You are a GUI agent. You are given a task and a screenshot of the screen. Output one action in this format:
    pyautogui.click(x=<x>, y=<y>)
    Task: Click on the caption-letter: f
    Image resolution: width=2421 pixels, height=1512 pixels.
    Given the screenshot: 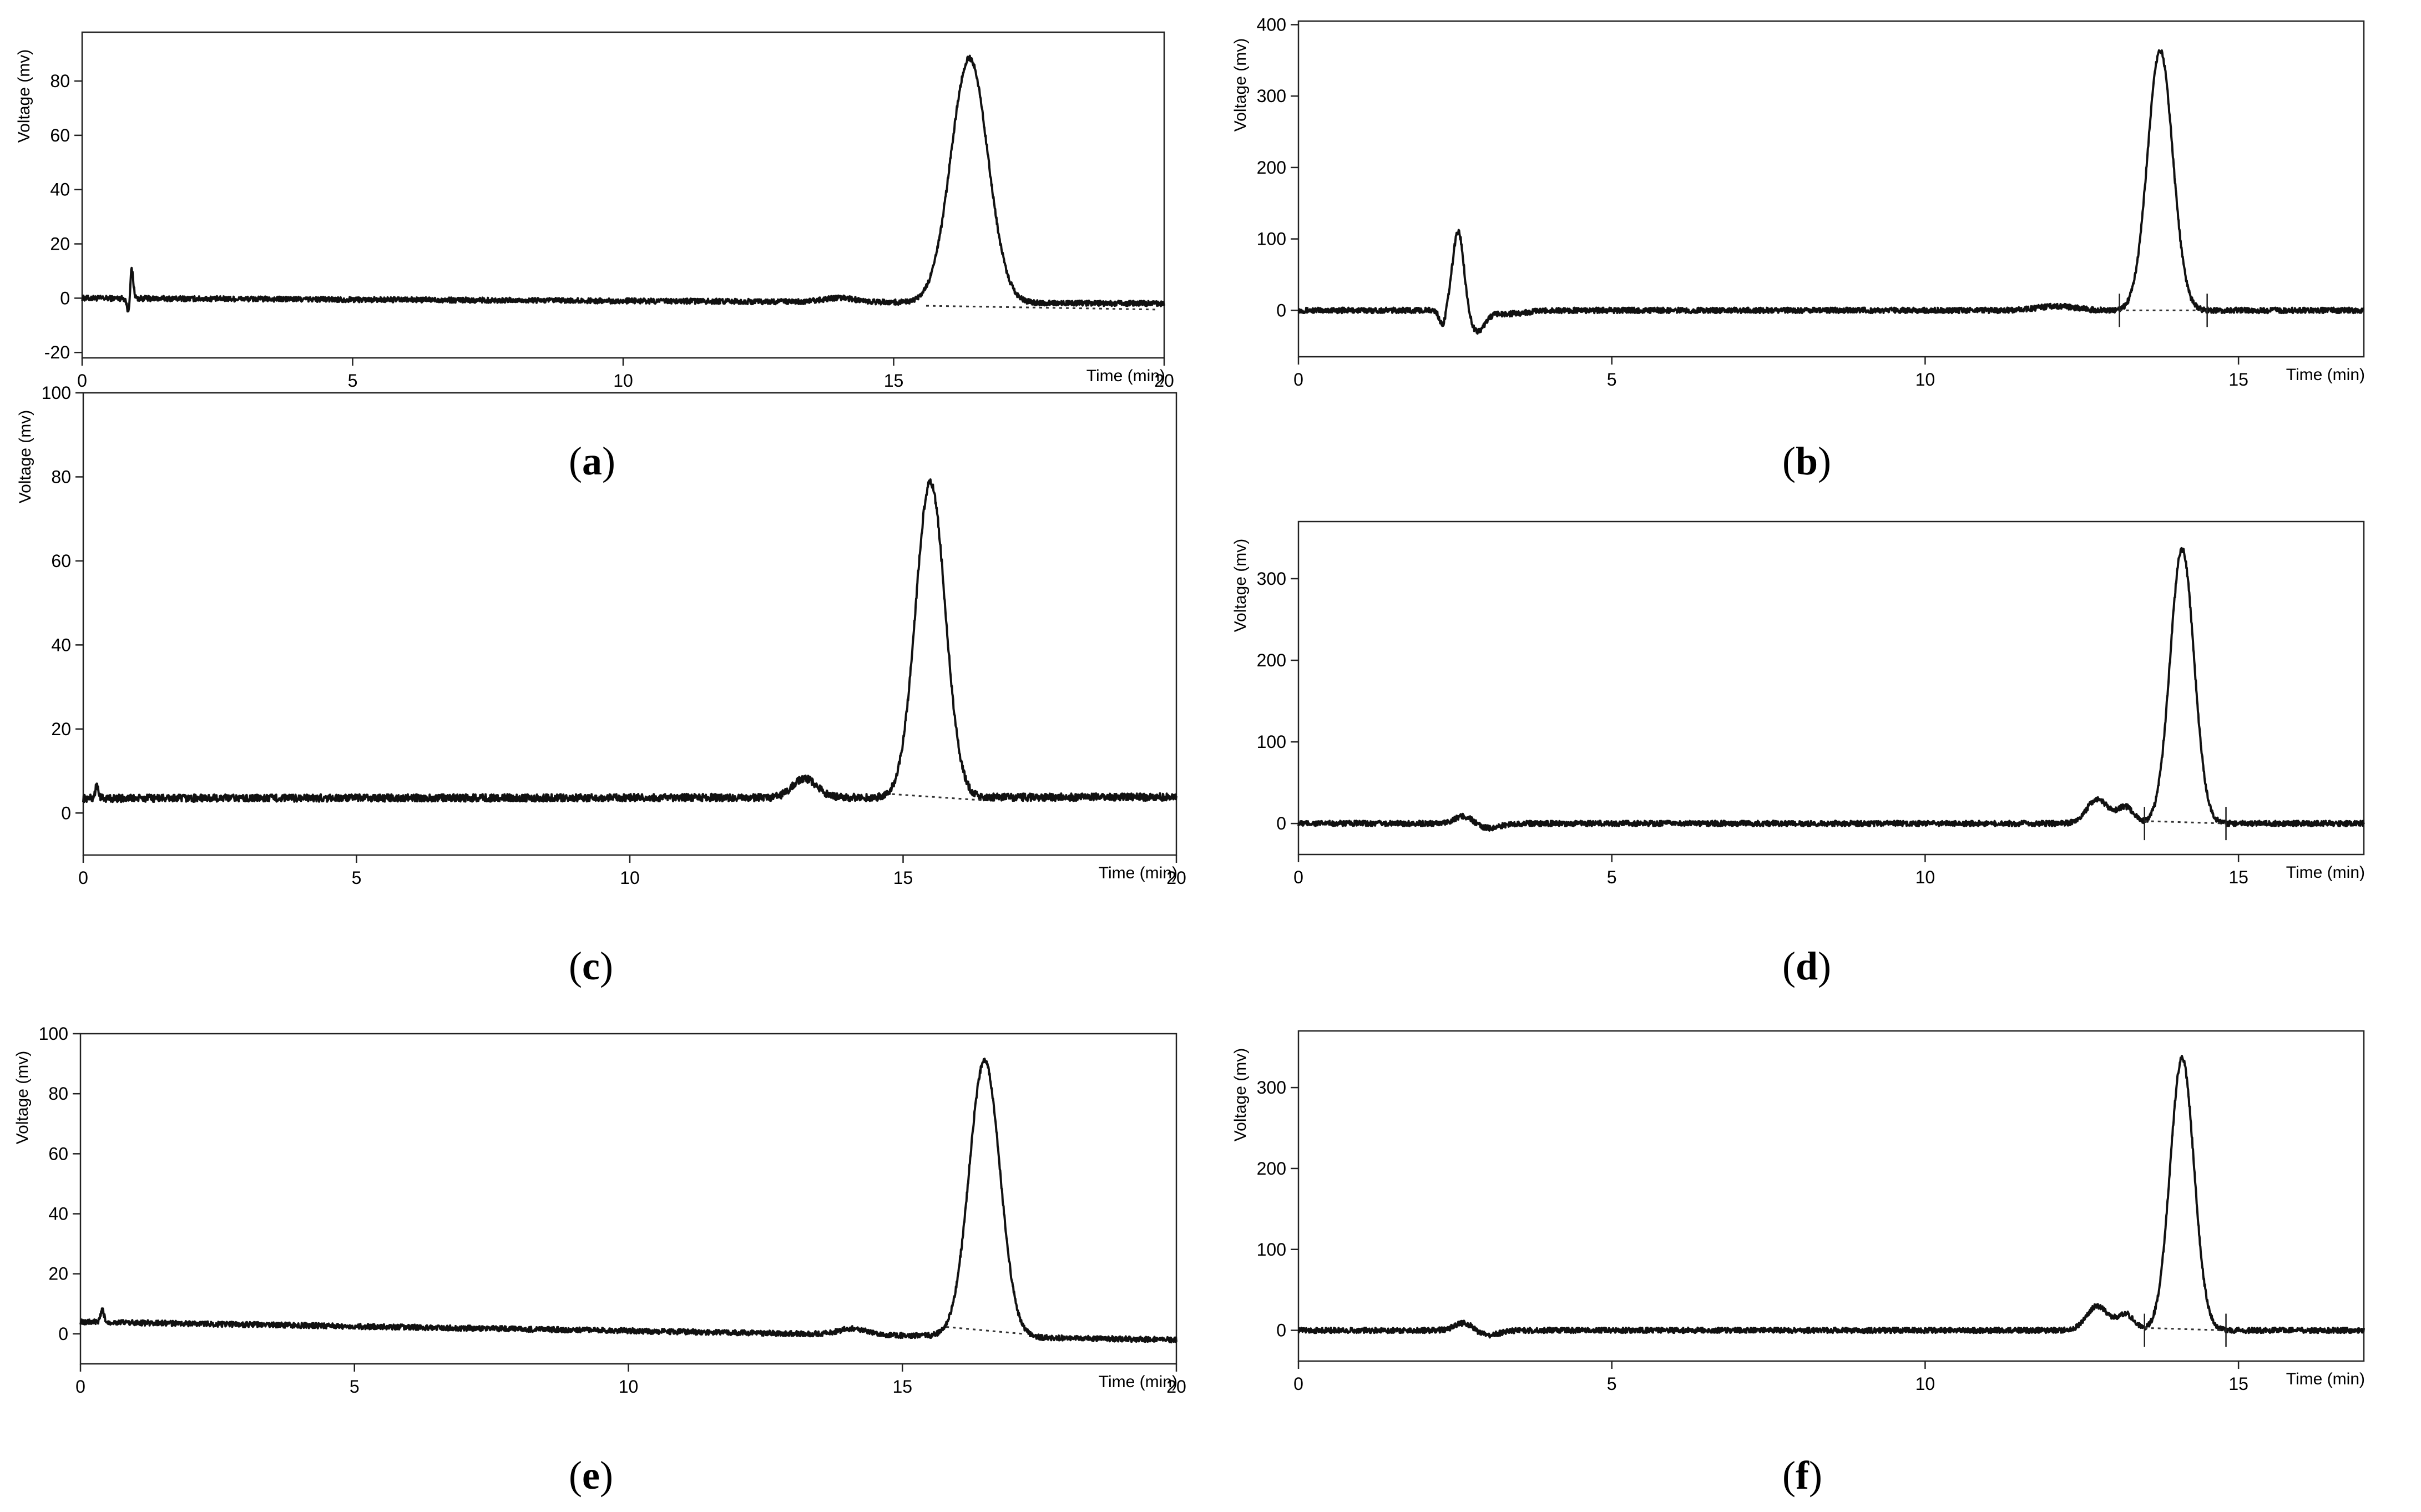 What is the action you would take?
    pyautogui.click(x=1802, y=1475)
    